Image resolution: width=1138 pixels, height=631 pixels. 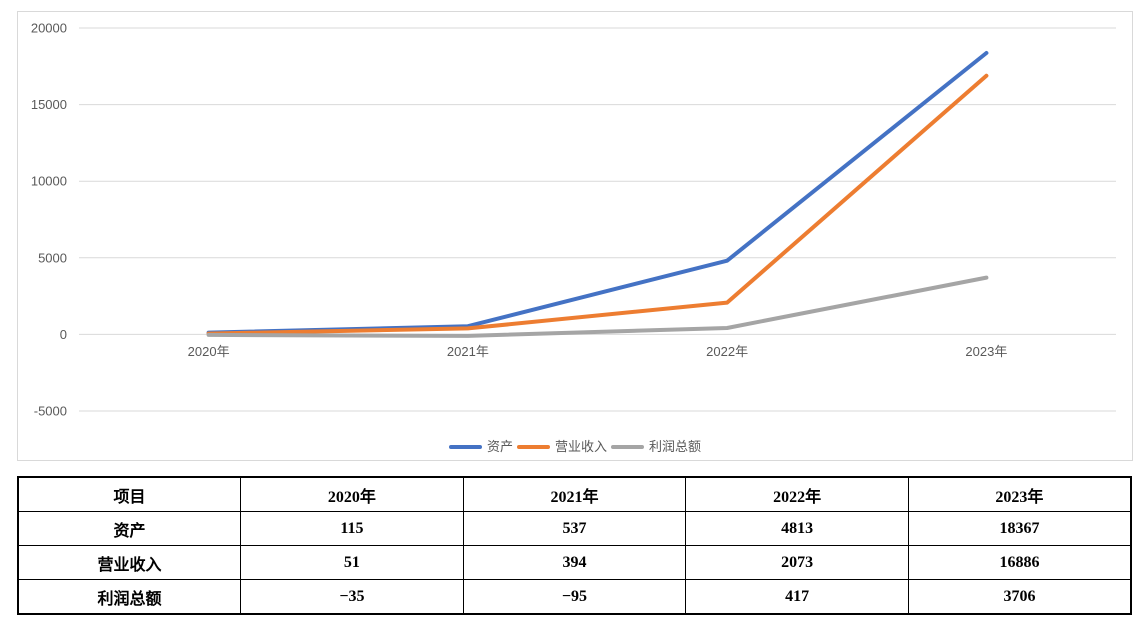 I want to click on series-line-total-profit, so click(x=597, y=306).